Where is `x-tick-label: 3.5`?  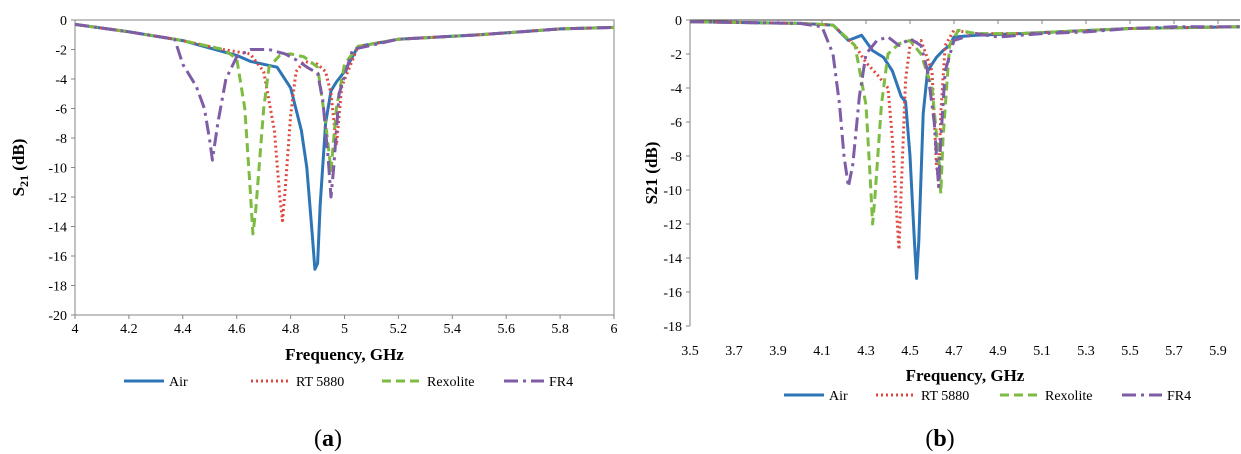 x-tick-label: 3.5 is located at coordinates (690, 351).